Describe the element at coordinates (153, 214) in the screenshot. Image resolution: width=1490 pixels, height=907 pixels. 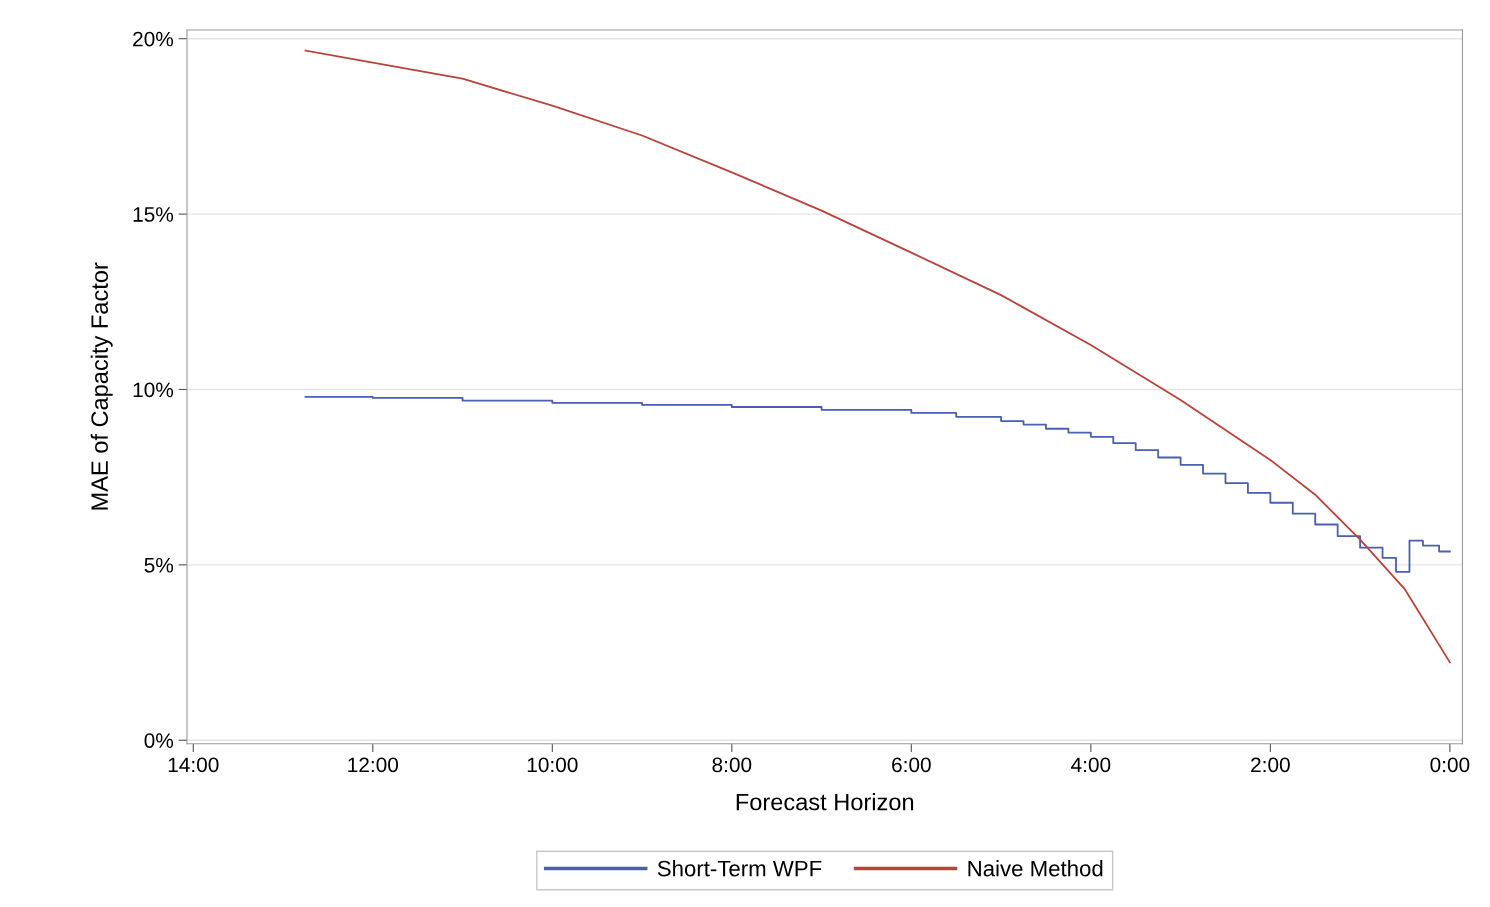
I see `y-tick-label: 15%` at that location.